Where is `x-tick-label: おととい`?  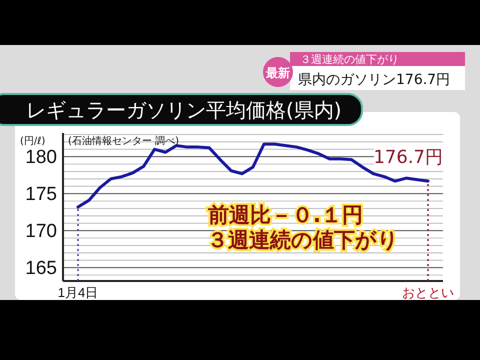
x-tick-label: おととい is located at coordinates (428, 292).